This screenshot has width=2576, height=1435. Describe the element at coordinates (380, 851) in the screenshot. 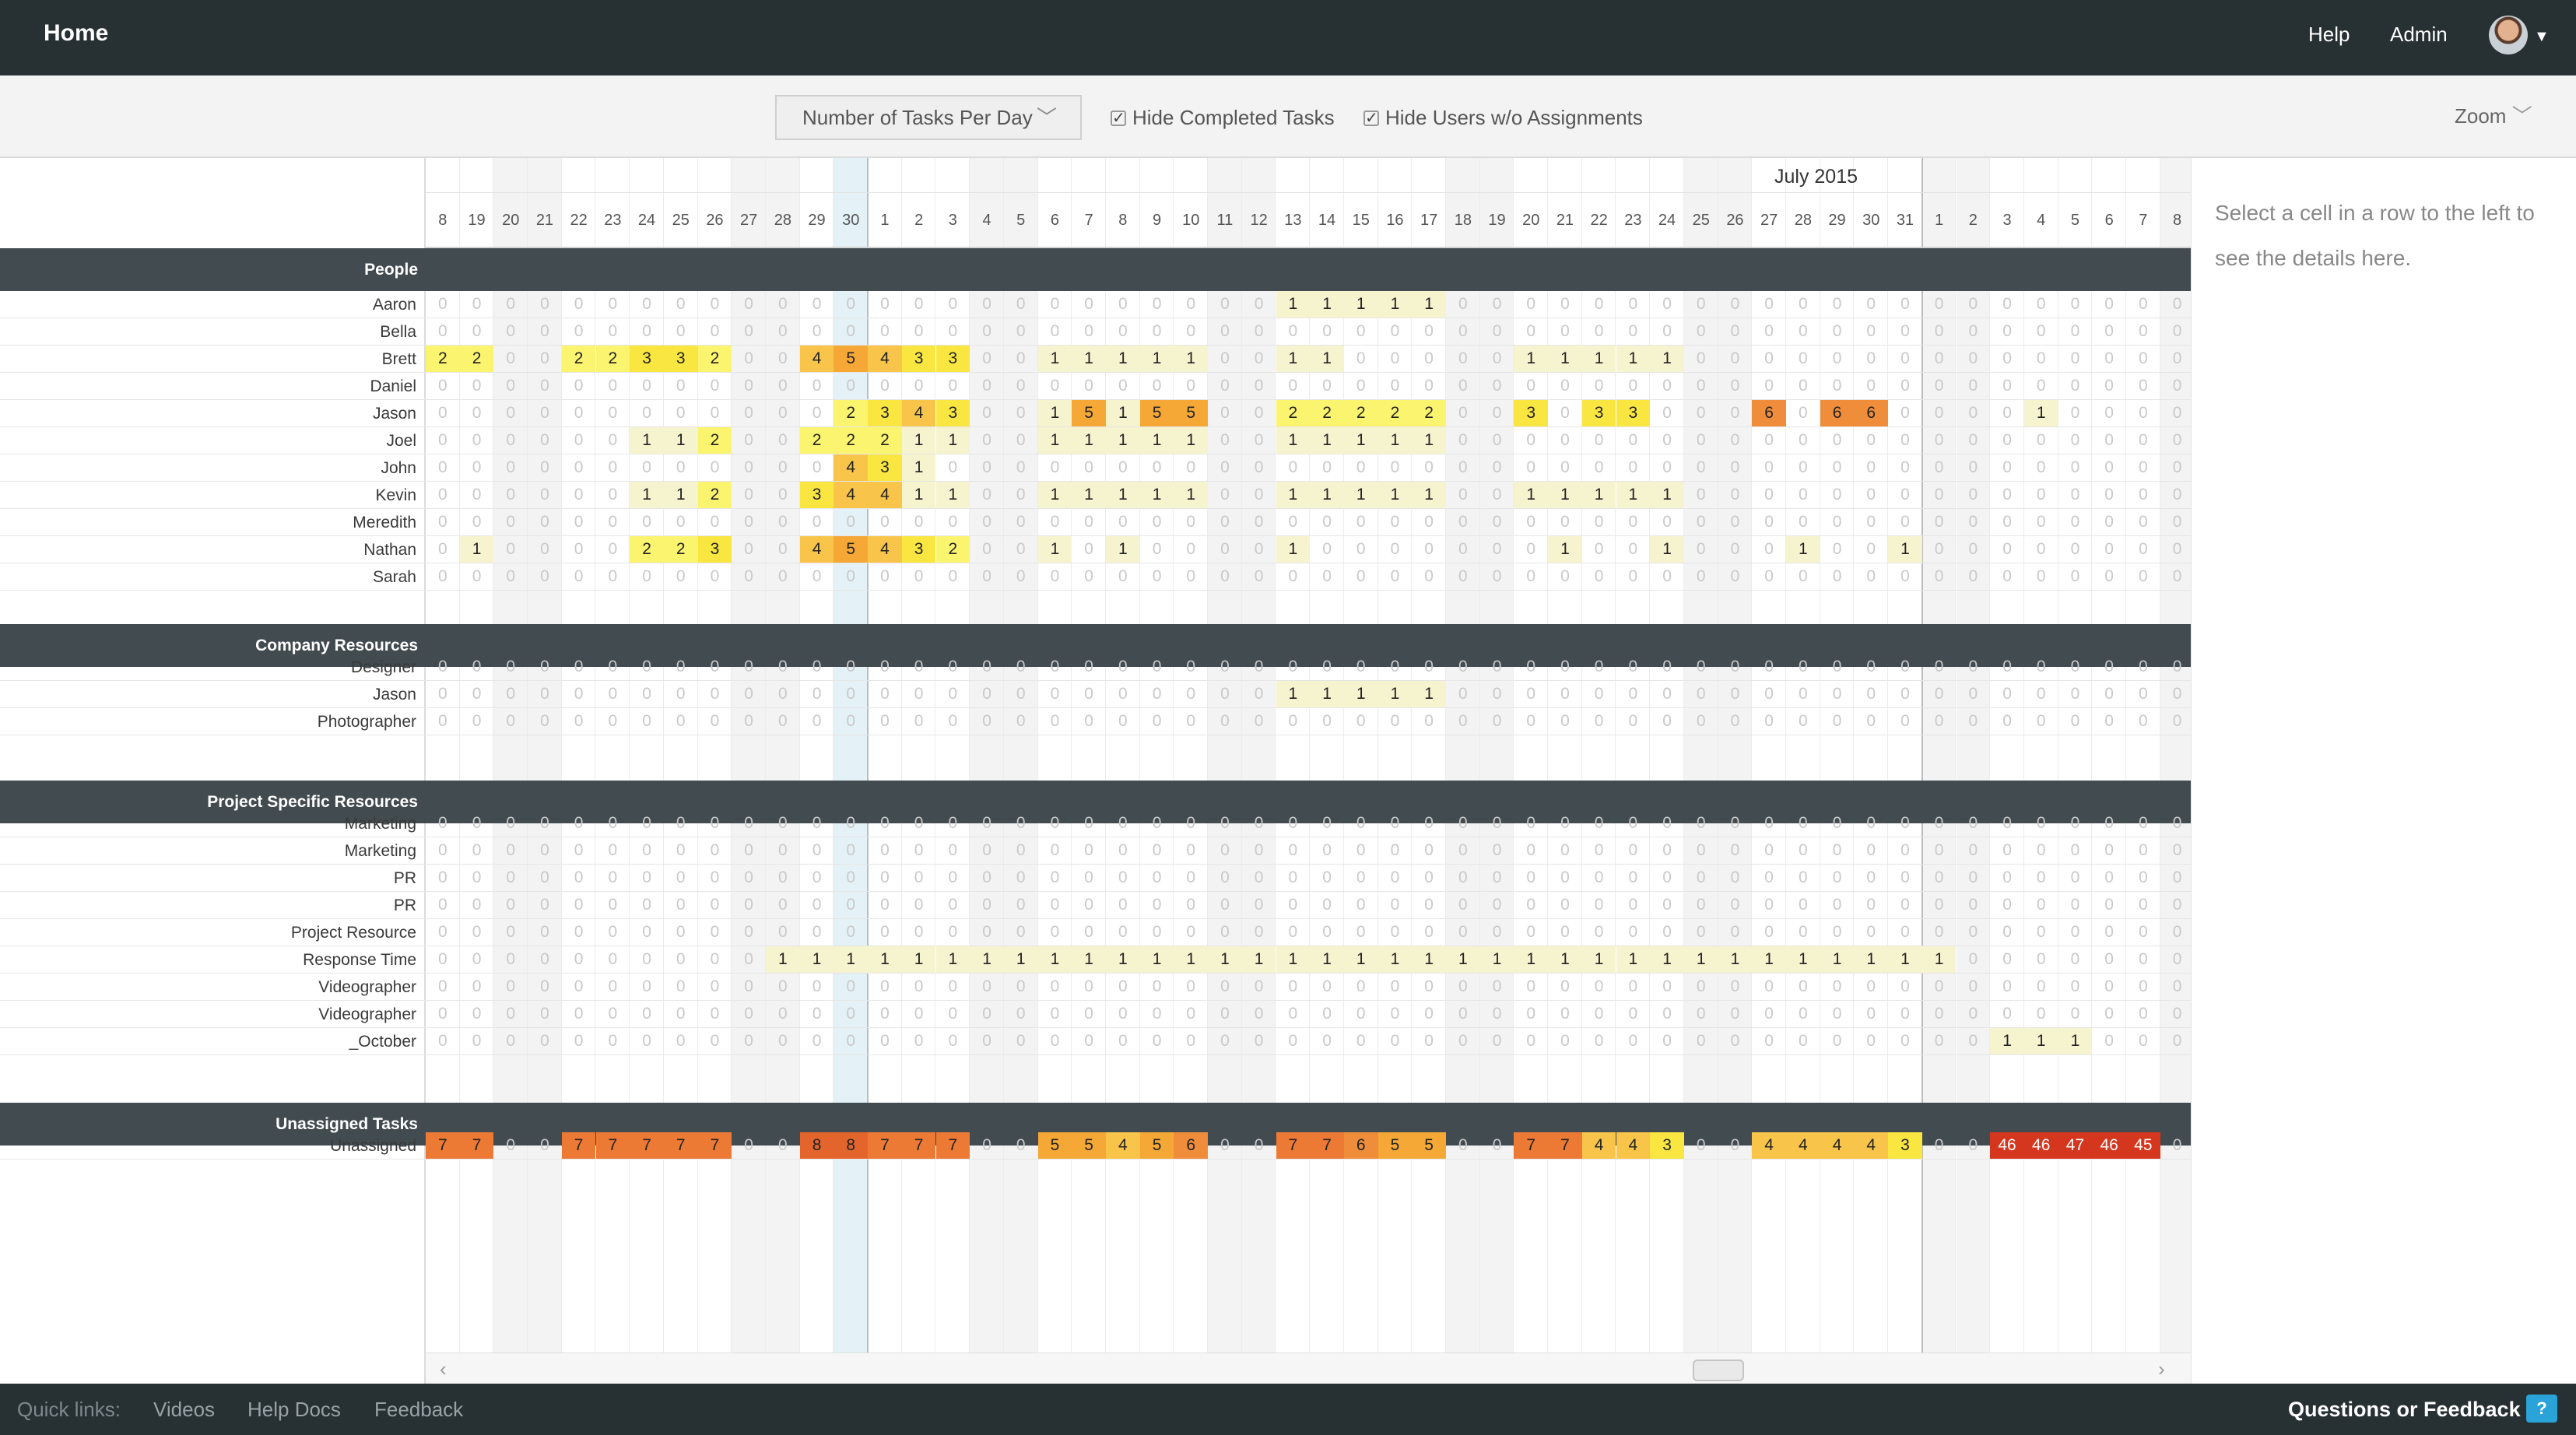

I see `row-label: Marketing` at that location.